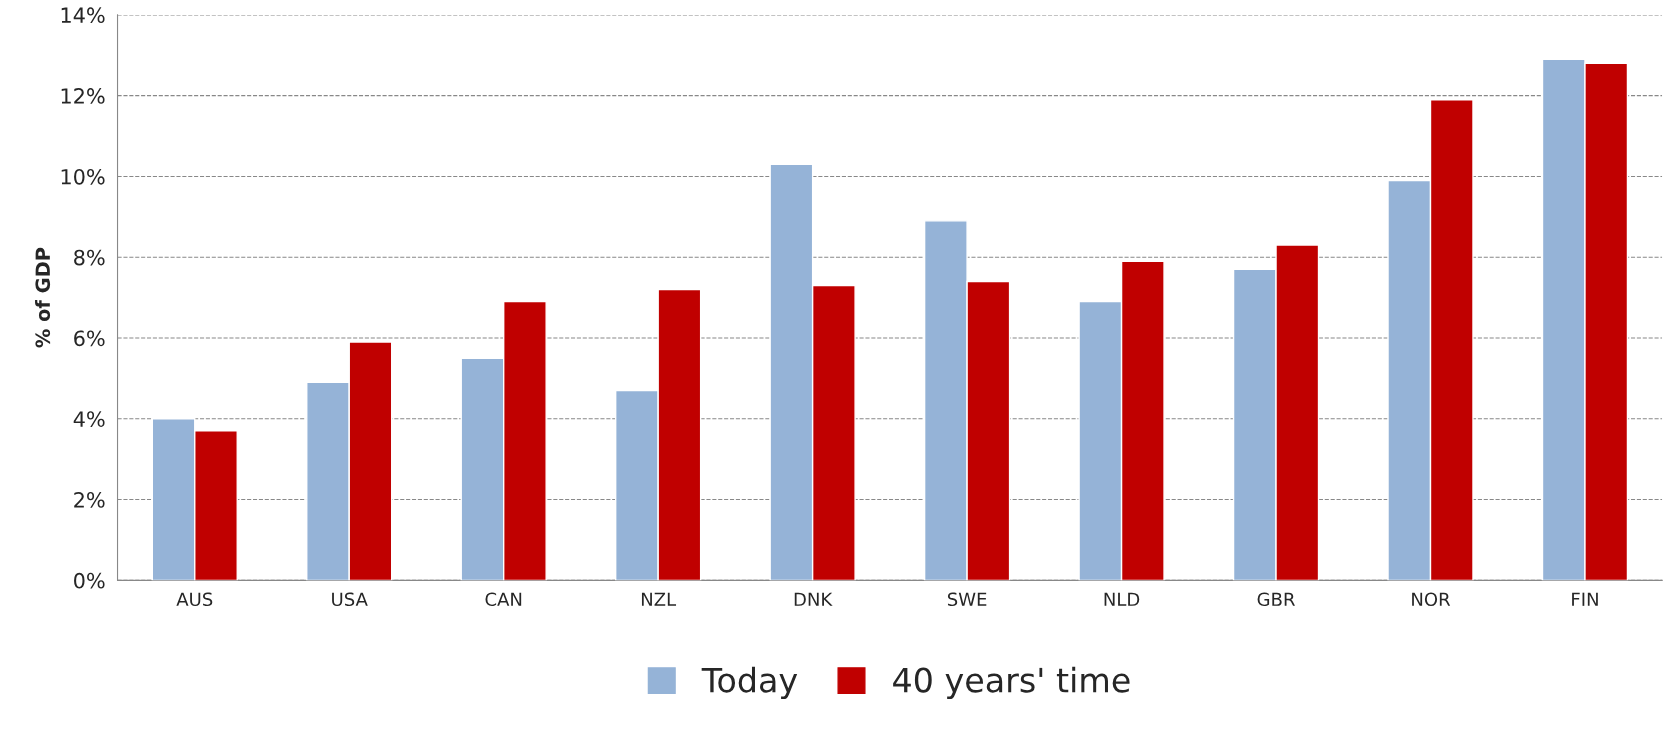 The height and width of the screenshot is (744, 1679). I want to click on x-tick-label: NZL, so click(659, 599).